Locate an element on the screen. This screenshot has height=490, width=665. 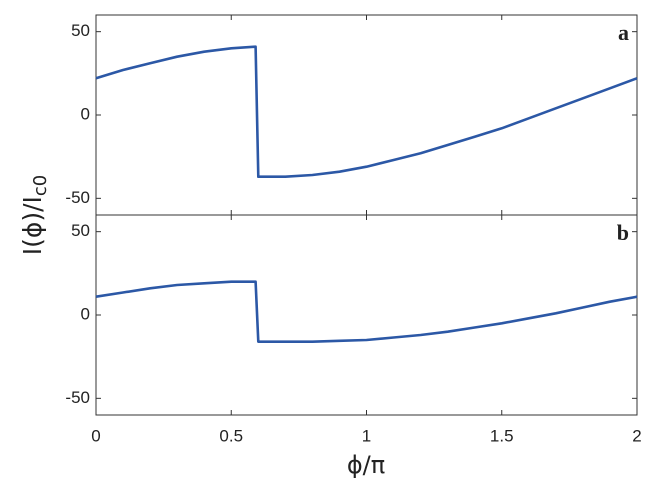
x-tick-label: 1 is located at coordinates (366, 435).